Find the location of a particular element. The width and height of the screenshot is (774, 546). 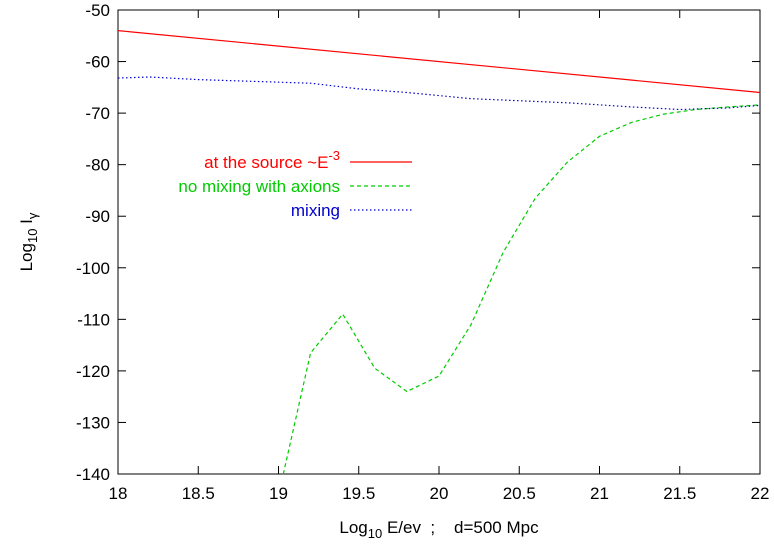

x-tick-label: 19 is located at coordinates (278, 493).